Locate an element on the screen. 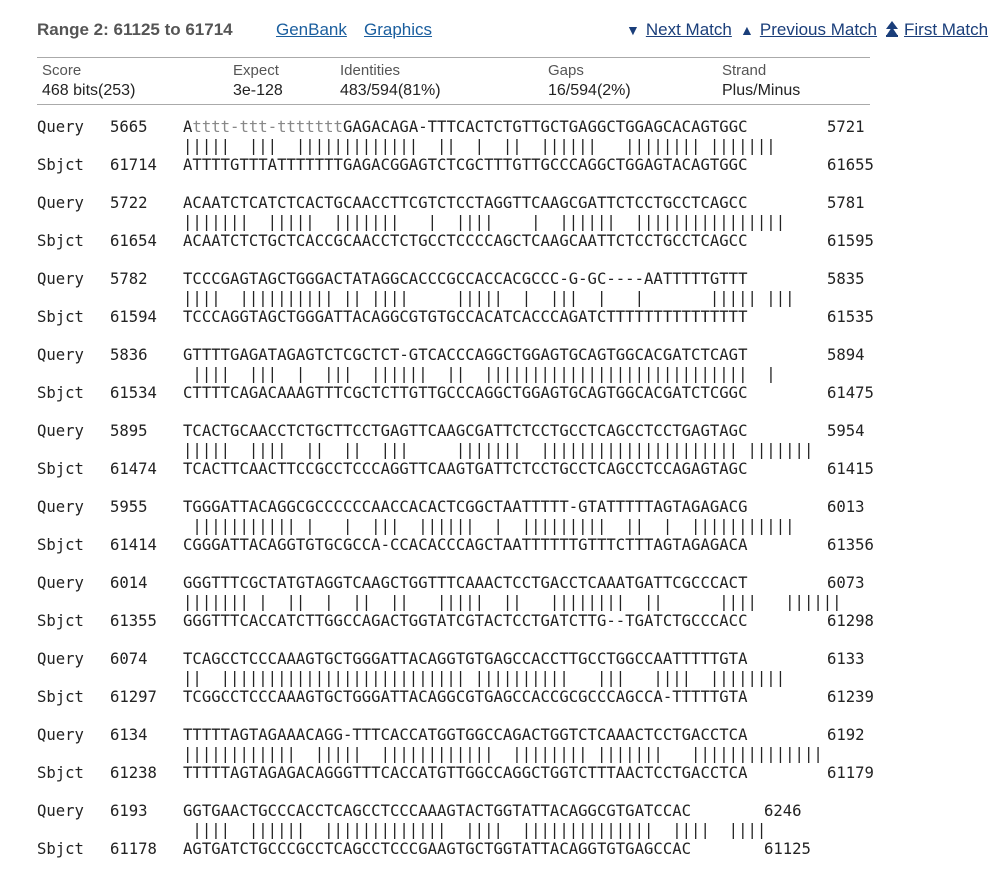 Image resolution: width=1006 pixels, height=884 pixels. sbjct-start: 61474 is located at coordinates (133, 469).